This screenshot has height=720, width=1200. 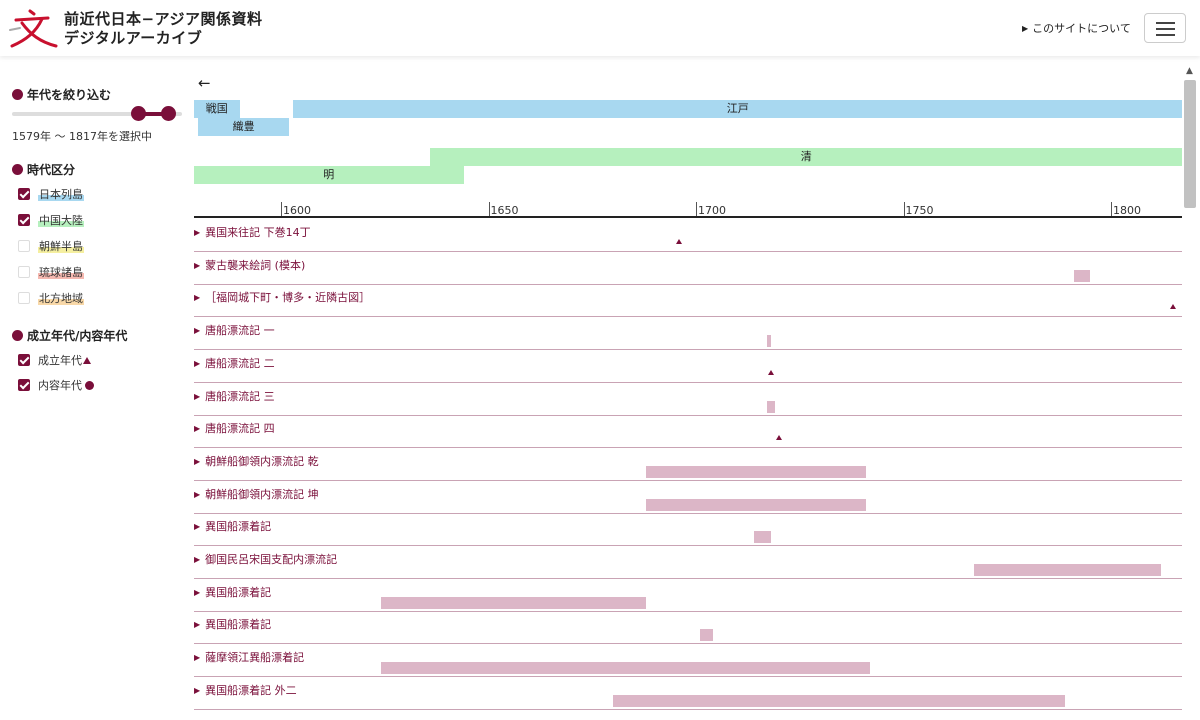 I want to click on year-slider-min-handle, so click(x=138, y=113).